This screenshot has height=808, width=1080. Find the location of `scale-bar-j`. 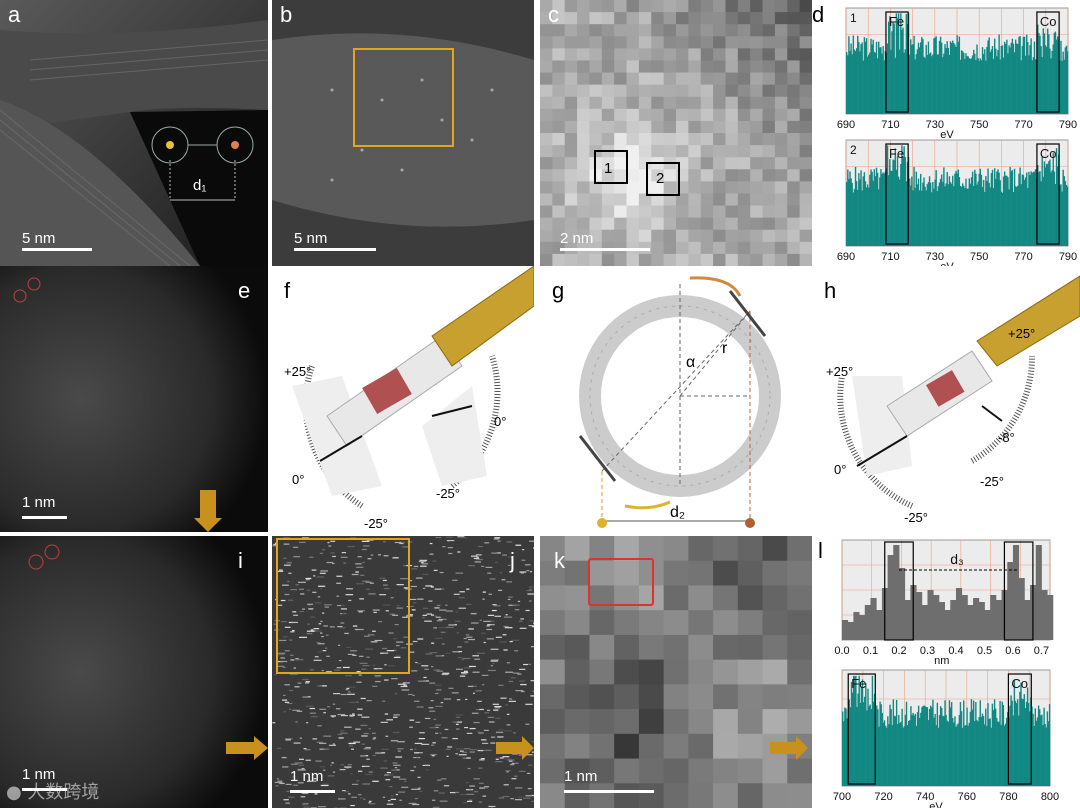

scale-bar-j is located at coordinates (312, 791).